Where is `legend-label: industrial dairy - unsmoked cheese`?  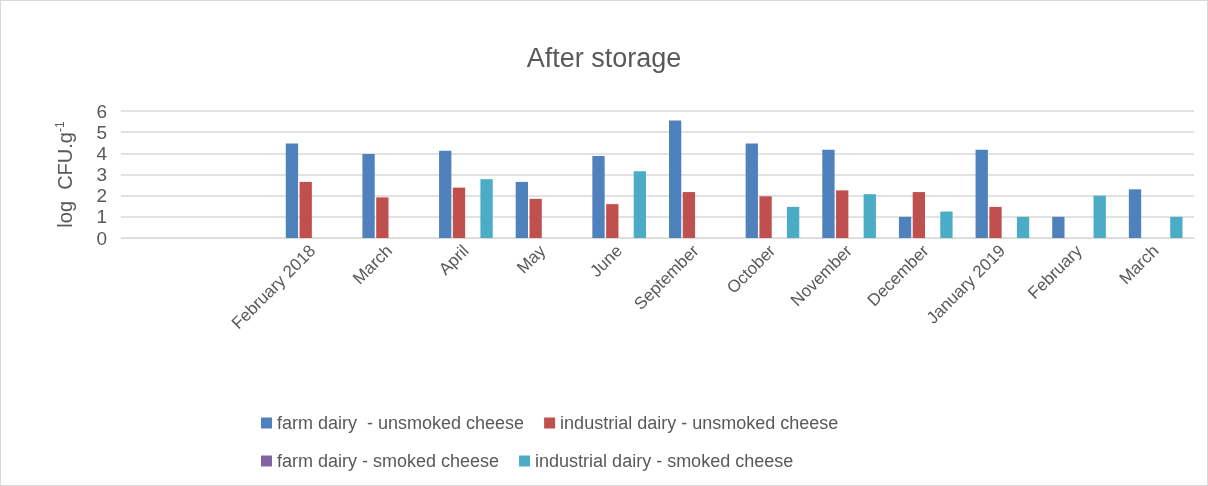
legend-label: industrial dairy - unsmoked cheese is located at coordinates (699, 423).